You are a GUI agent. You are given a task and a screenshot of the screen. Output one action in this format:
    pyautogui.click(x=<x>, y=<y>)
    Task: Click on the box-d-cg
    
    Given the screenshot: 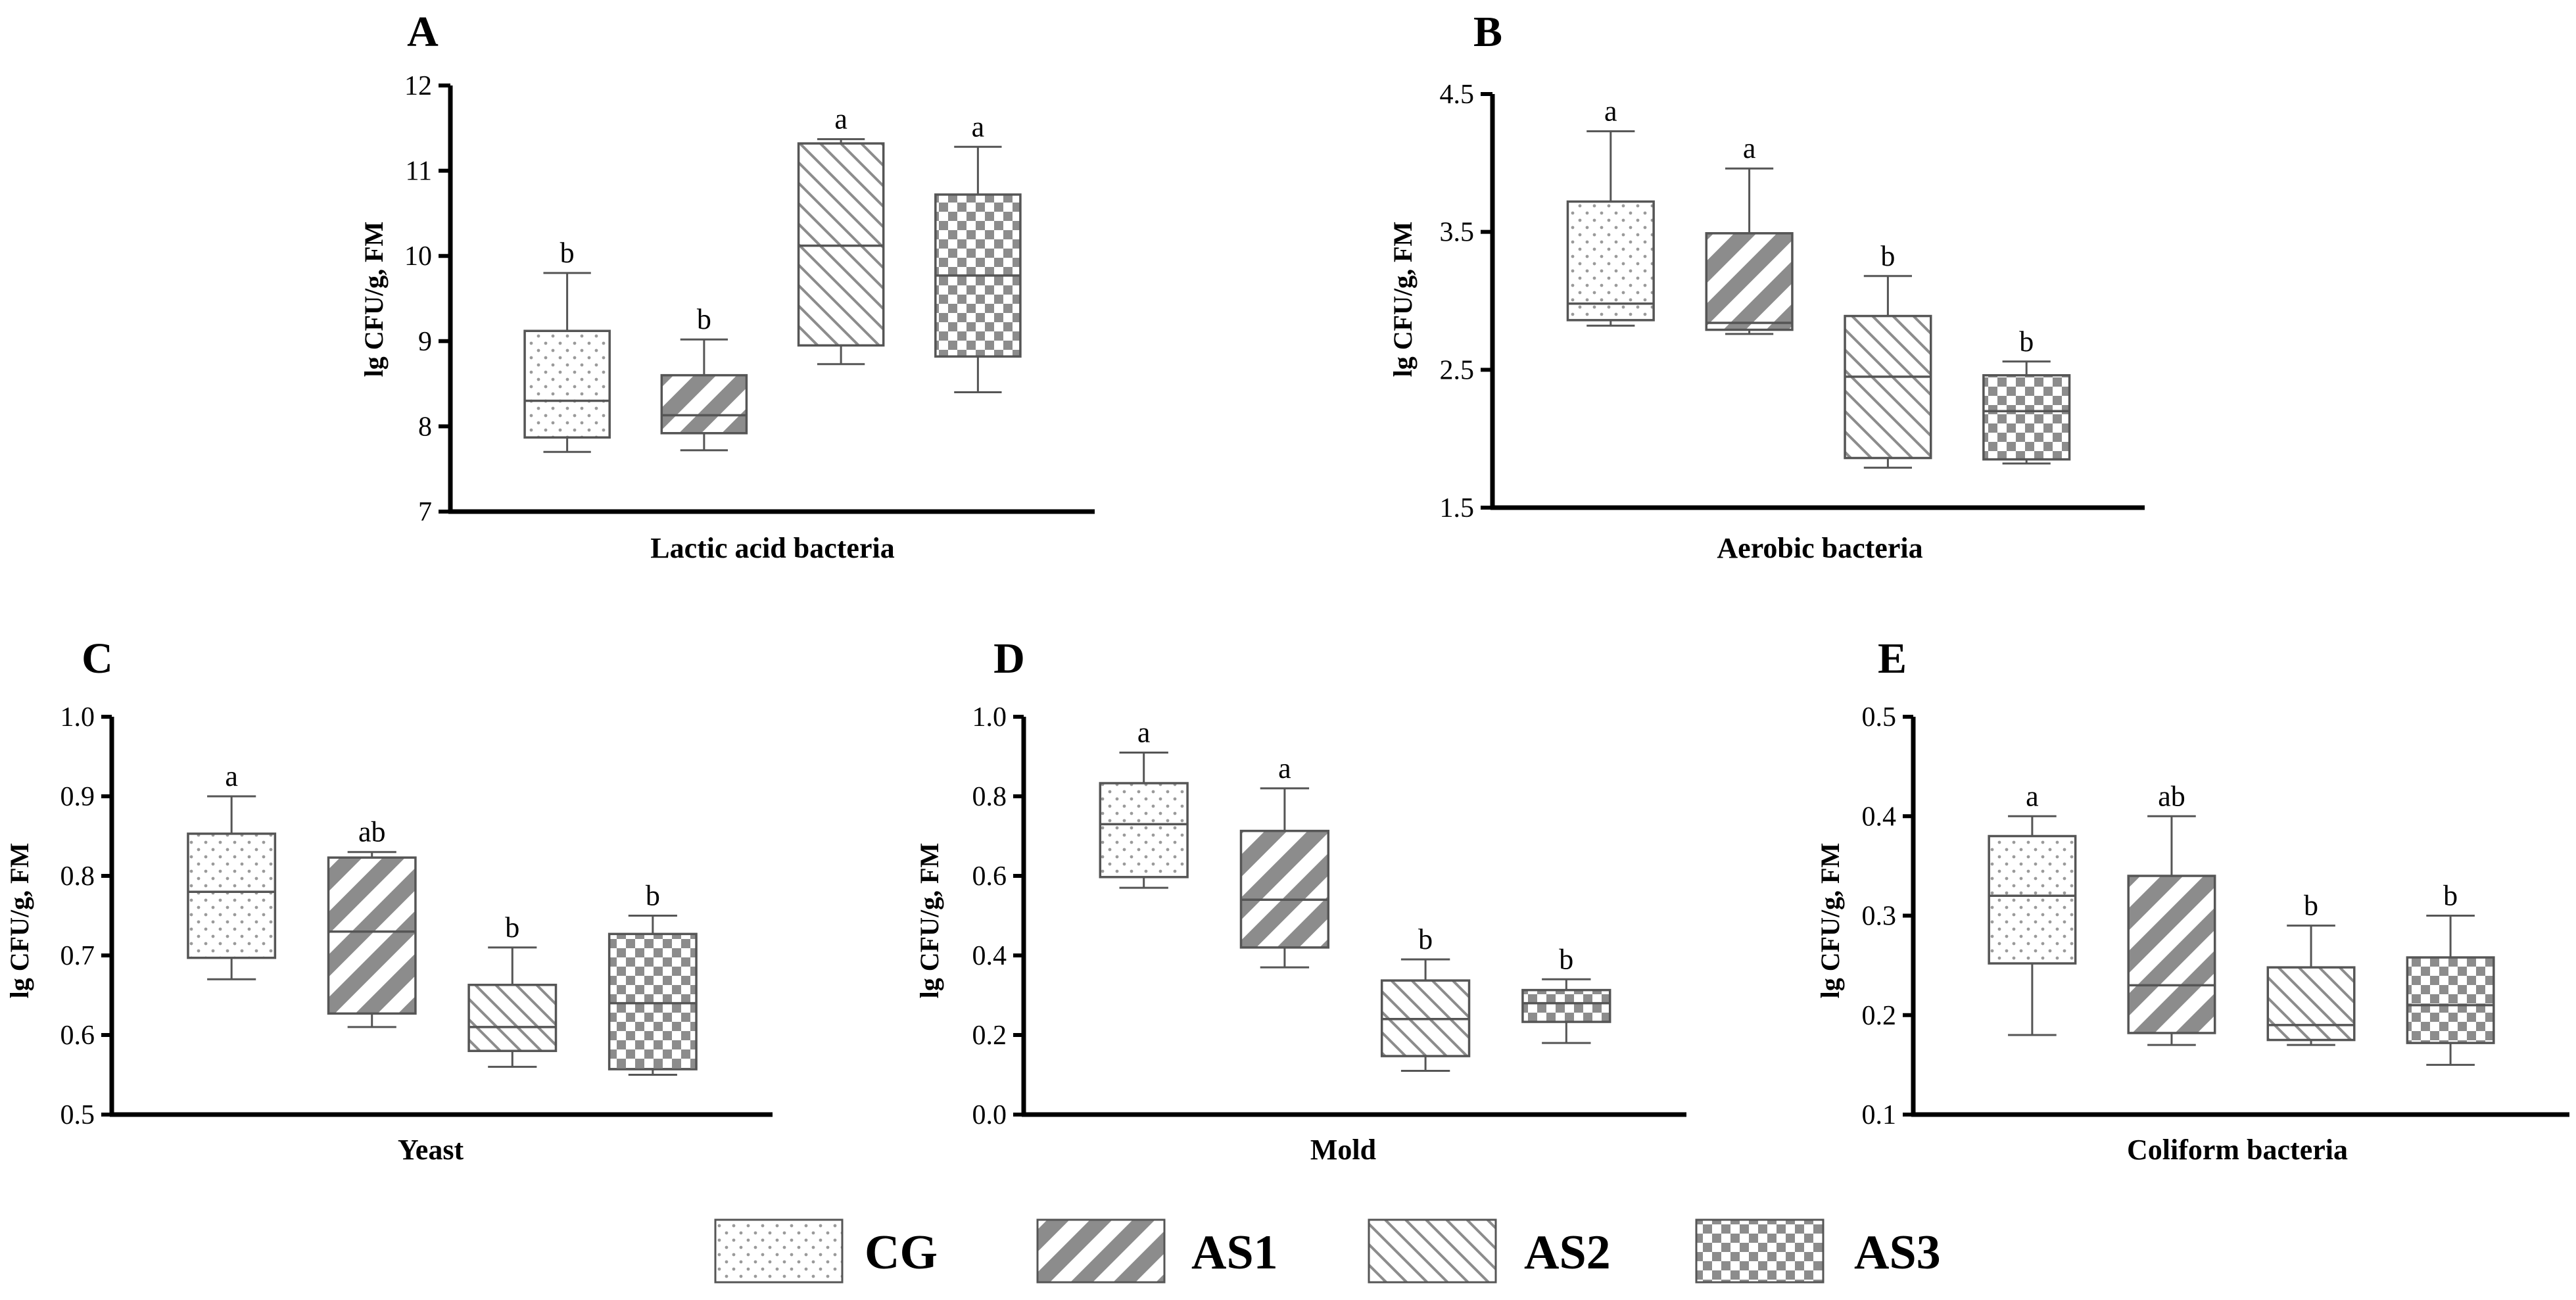 What is the action you would take?
    pyautogui.click(x=1144, y=830)
    